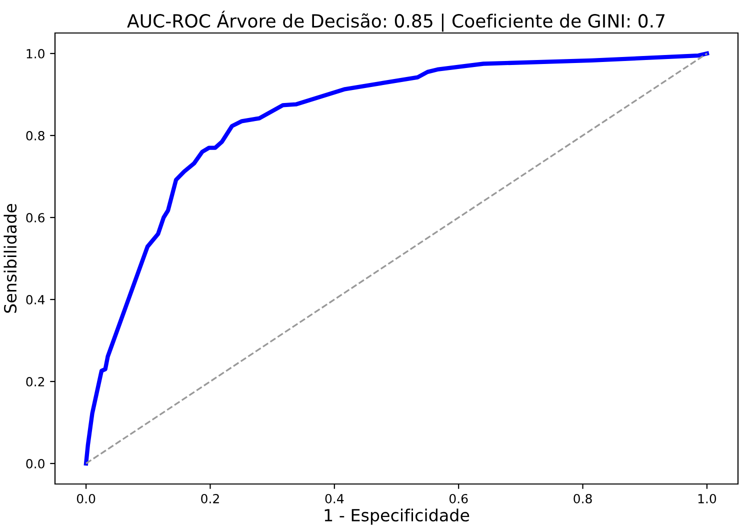 Image resolution: width=740 pixels, height=526 pixels. Describe the element at coordinates (35, 381) in the screenshot. I see `y-tick-label: 0.2` at that location.